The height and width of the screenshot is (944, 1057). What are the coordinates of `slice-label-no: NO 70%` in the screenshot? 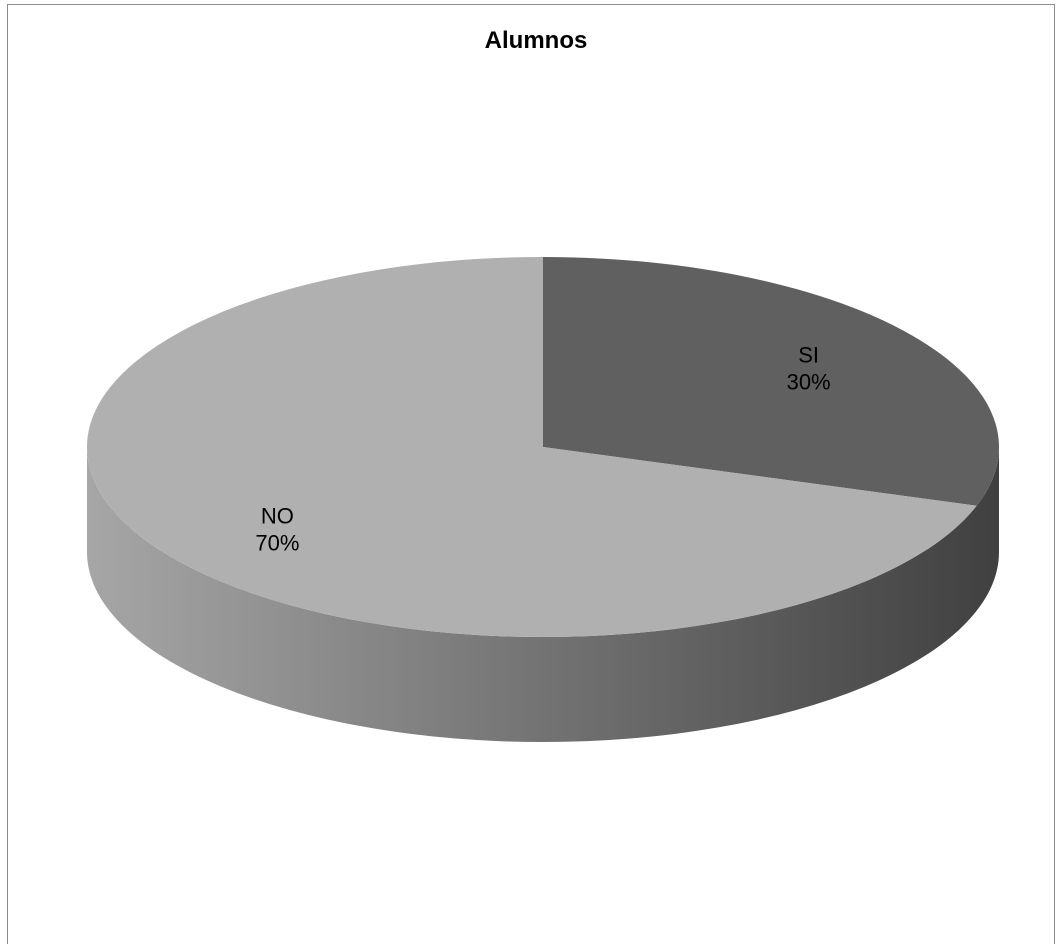 It's located at (277, 529).